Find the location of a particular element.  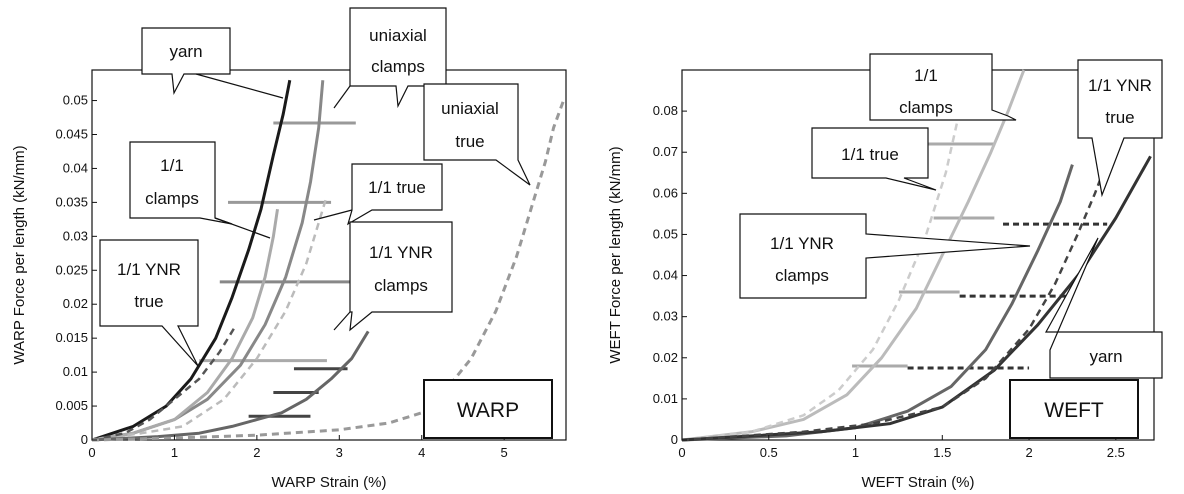

warp-panel-label: WARP is located at coordinates (488, 410).